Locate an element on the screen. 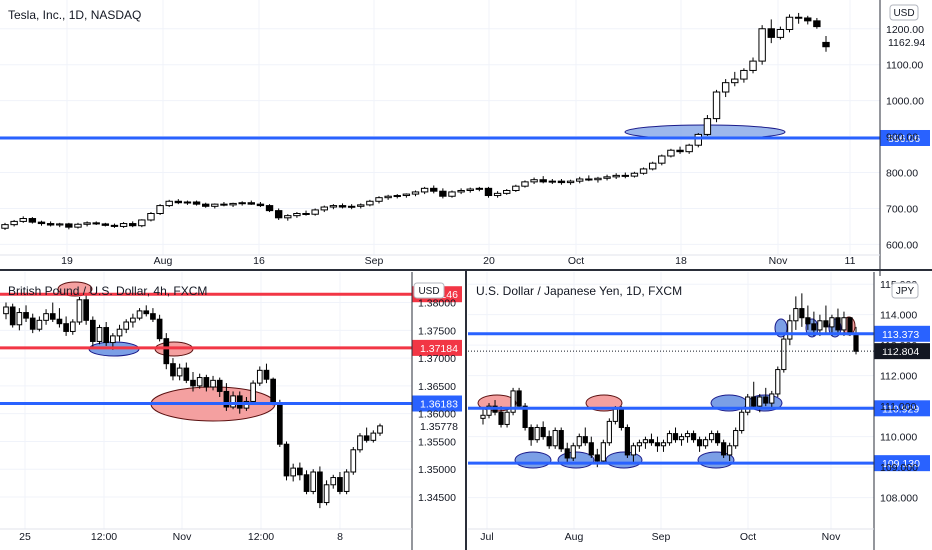 The image size is (932, 550). tsla-x-tick-label: Sep is located at coordinates (374, 261).